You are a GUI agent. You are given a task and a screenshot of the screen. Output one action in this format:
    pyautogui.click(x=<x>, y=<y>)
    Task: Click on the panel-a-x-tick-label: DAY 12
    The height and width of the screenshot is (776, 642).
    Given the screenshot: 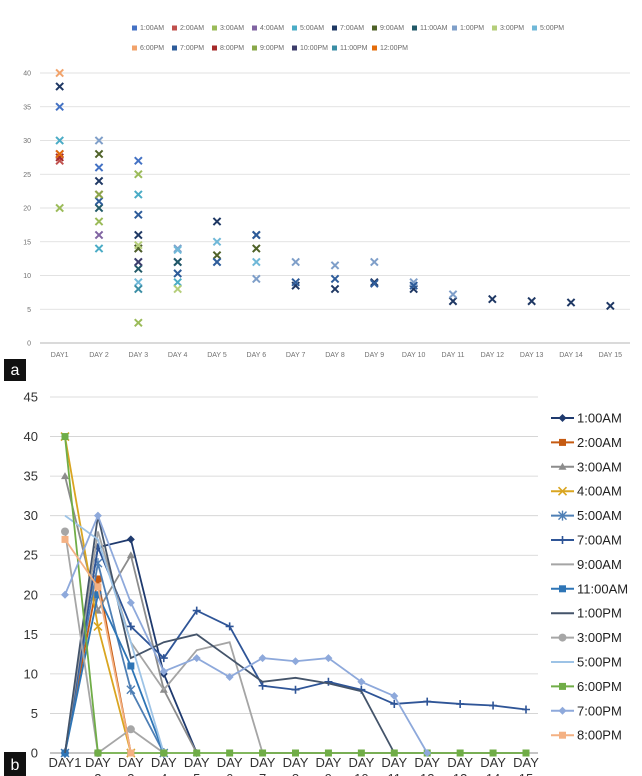 What is the action you would take?
    pyautogui.click(x=493, y=355)
    